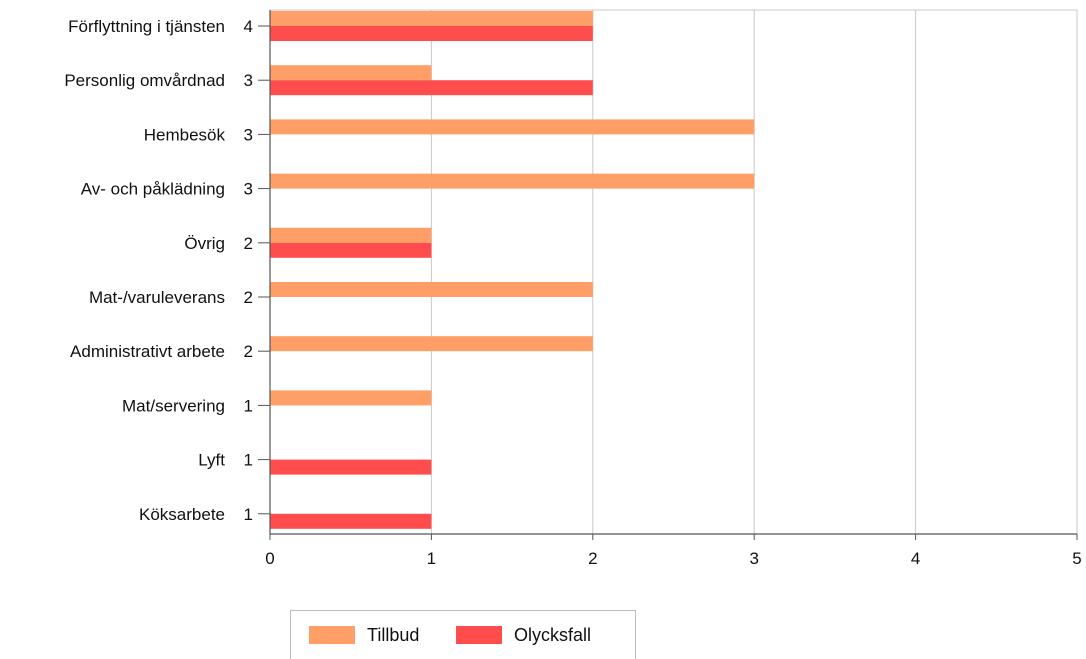  I want to click on legend-label-tillbud: Tillbud, so click(393, 634).